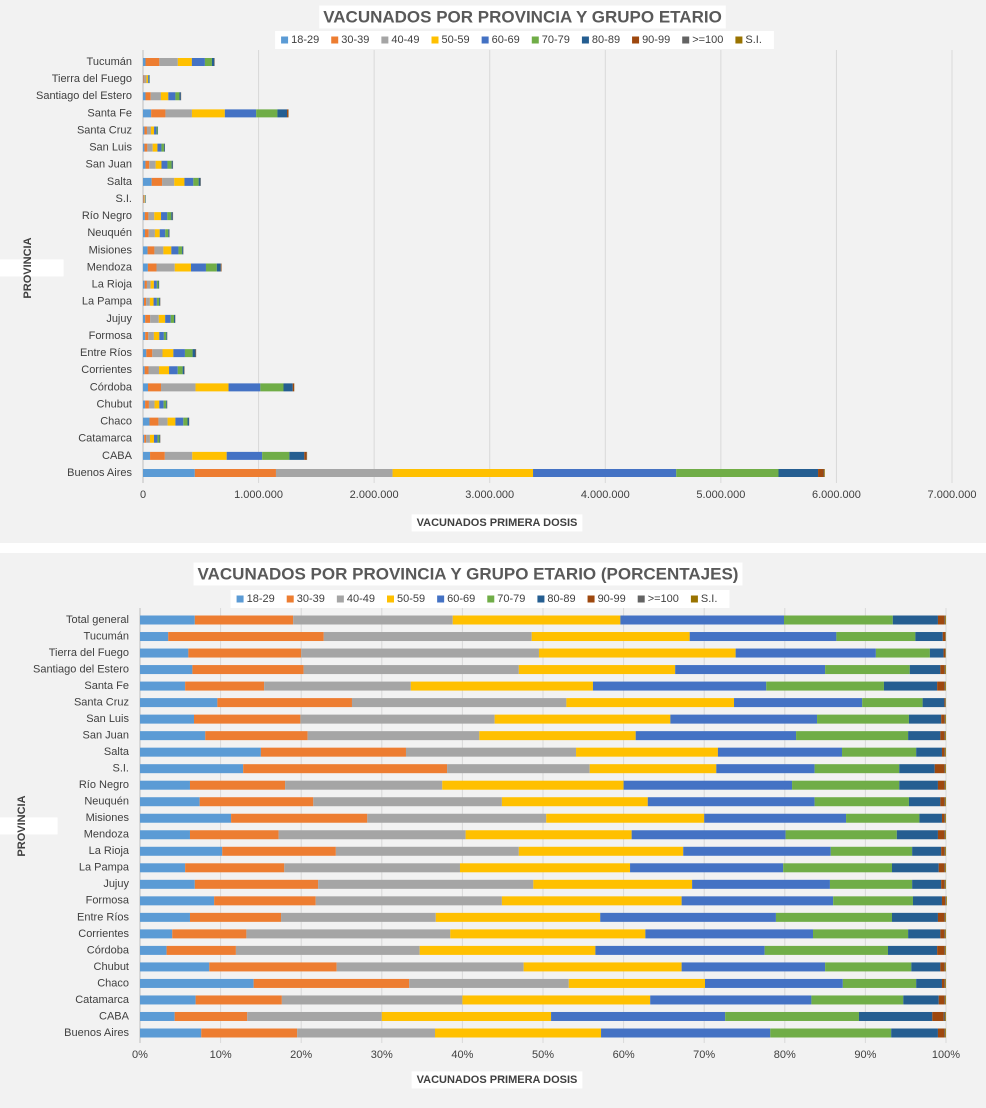 The height and width of the screenshot is (1108, 986). What do you see at coordinates (411, 599) in the screenshot?
I see `legend-label: 50-59` at bounding box center [411, 599].